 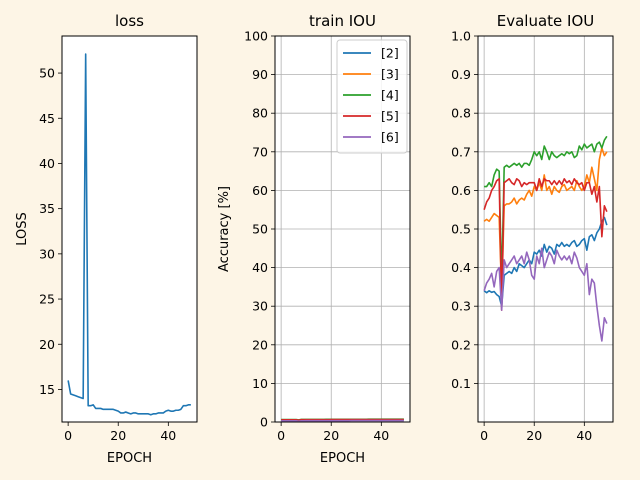 What do you see at coordinates (260, 267) in the screenshot?
I see `train-iou-ytick-label: 40` at bounding box center [260, 267].